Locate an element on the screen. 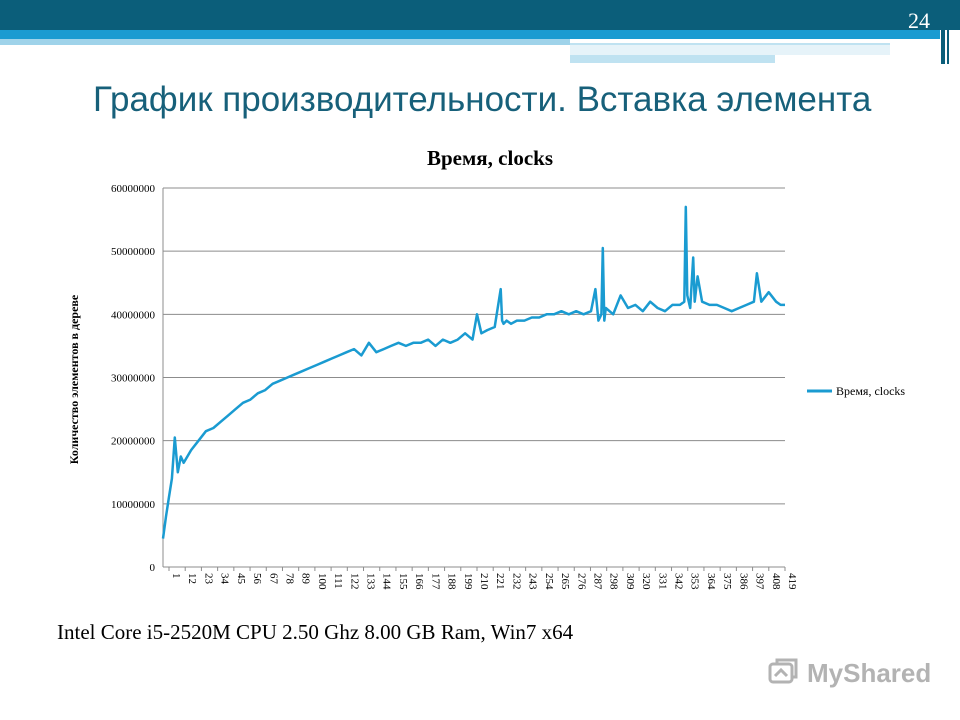  y-tick-label: 40000000 is located at coordinates (133, 315).